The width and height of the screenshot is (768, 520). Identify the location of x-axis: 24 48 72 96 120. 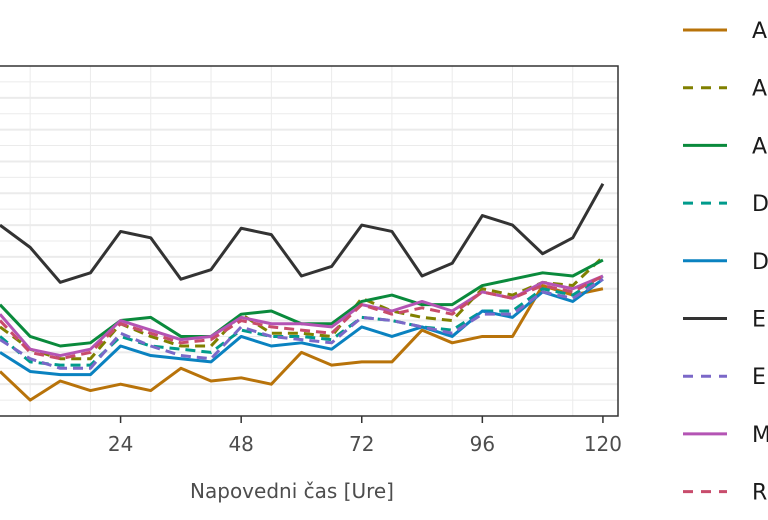
(365, 436).